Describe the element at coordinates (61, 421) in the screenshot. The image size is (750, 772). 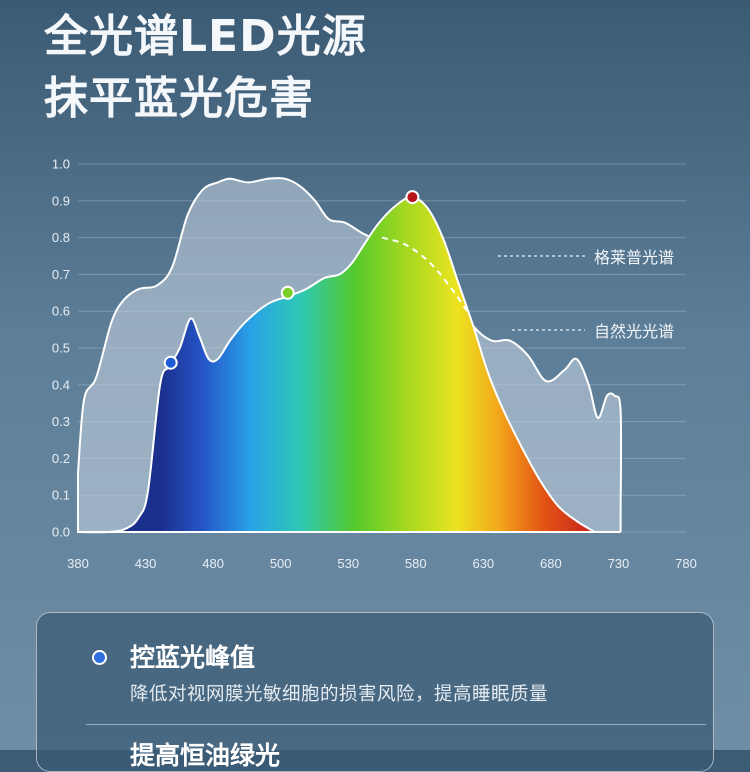
I see `y-tick-label: 0.3` at that location.